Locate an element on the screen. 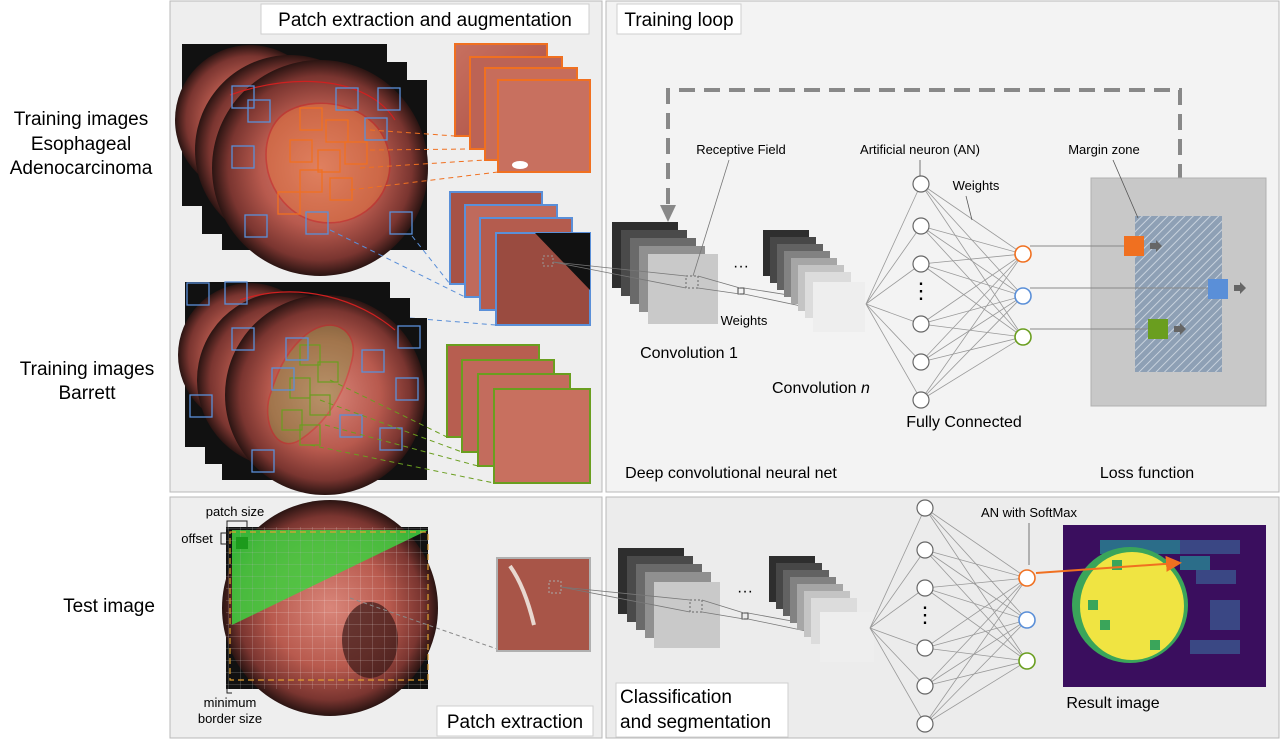 This screenshot has width=1280, height=740. receptive-field-lines is located at coordinates (686, 235).